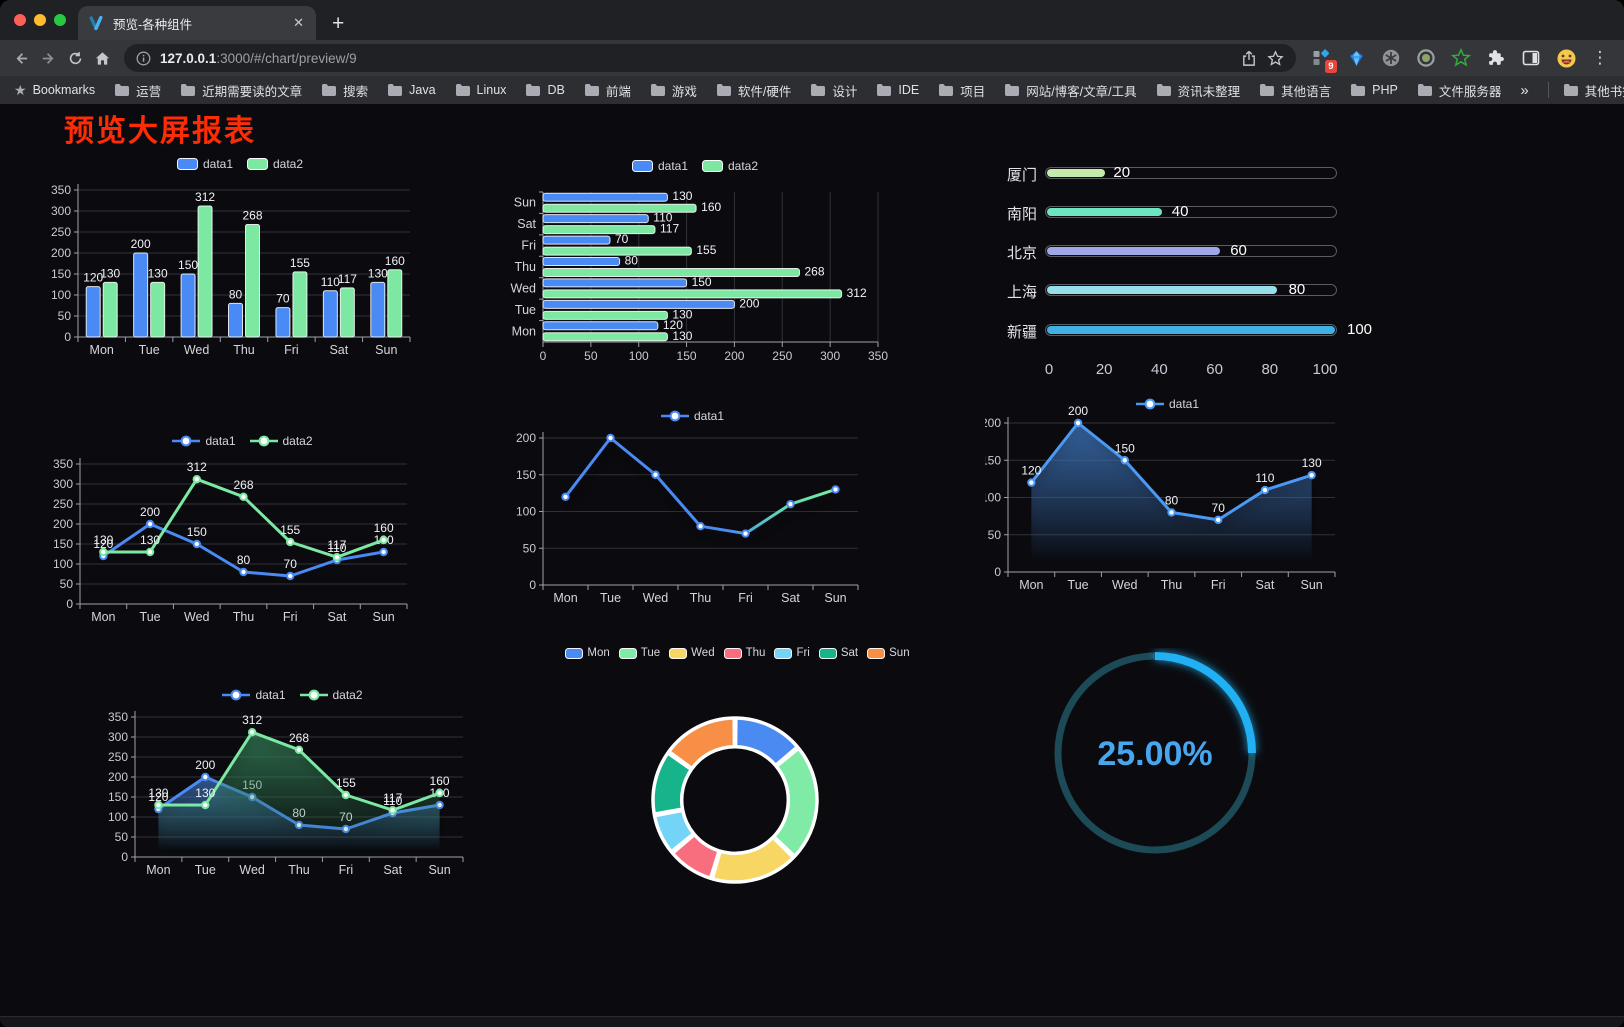 The height and width of the screenshot is (1027, 1624). I want to click on svg-text: 350, so click(878, 356).